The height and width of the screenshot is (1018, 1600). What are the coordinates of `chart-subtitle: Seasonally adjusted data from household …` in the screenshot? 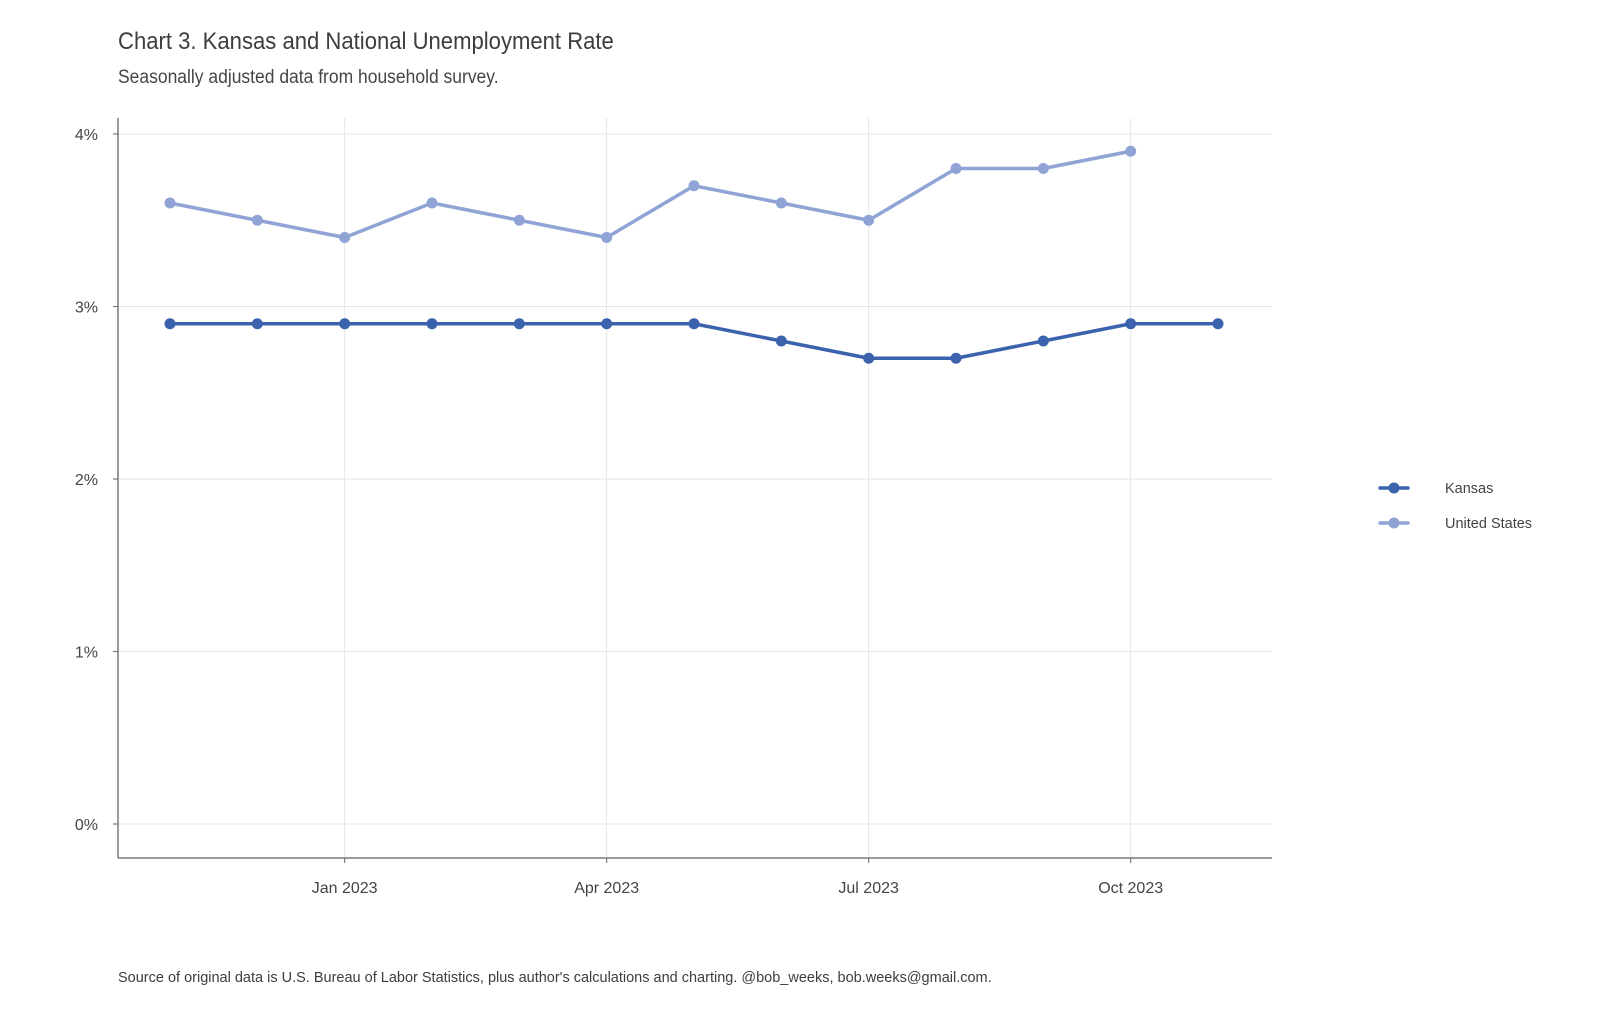 It's located at (308, 77).